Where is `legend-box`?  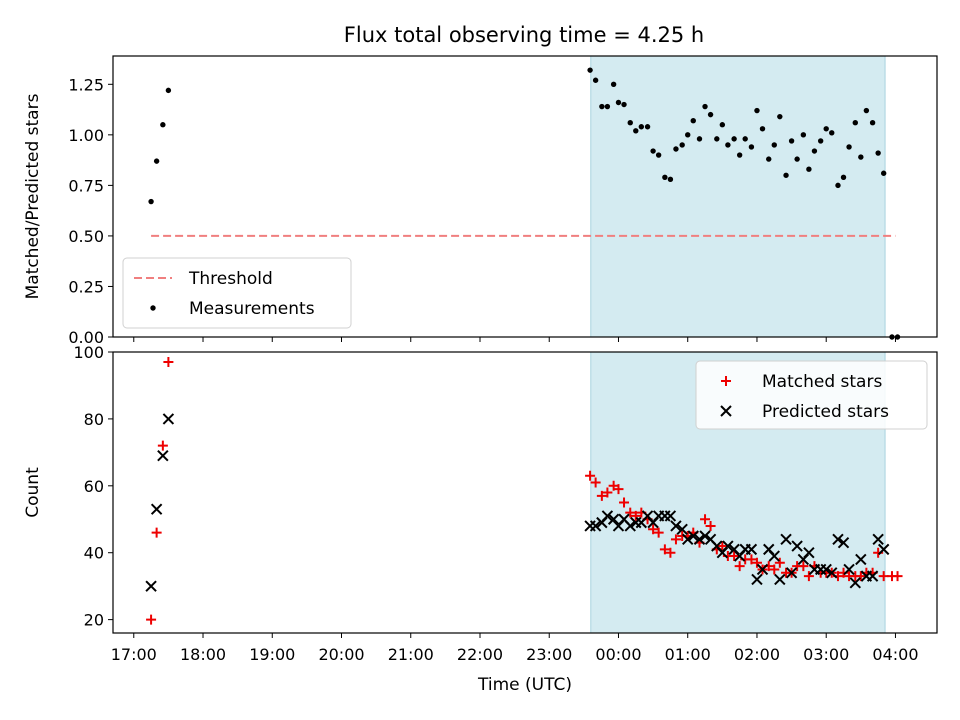 legend-box is located at coordinates (237, 293).